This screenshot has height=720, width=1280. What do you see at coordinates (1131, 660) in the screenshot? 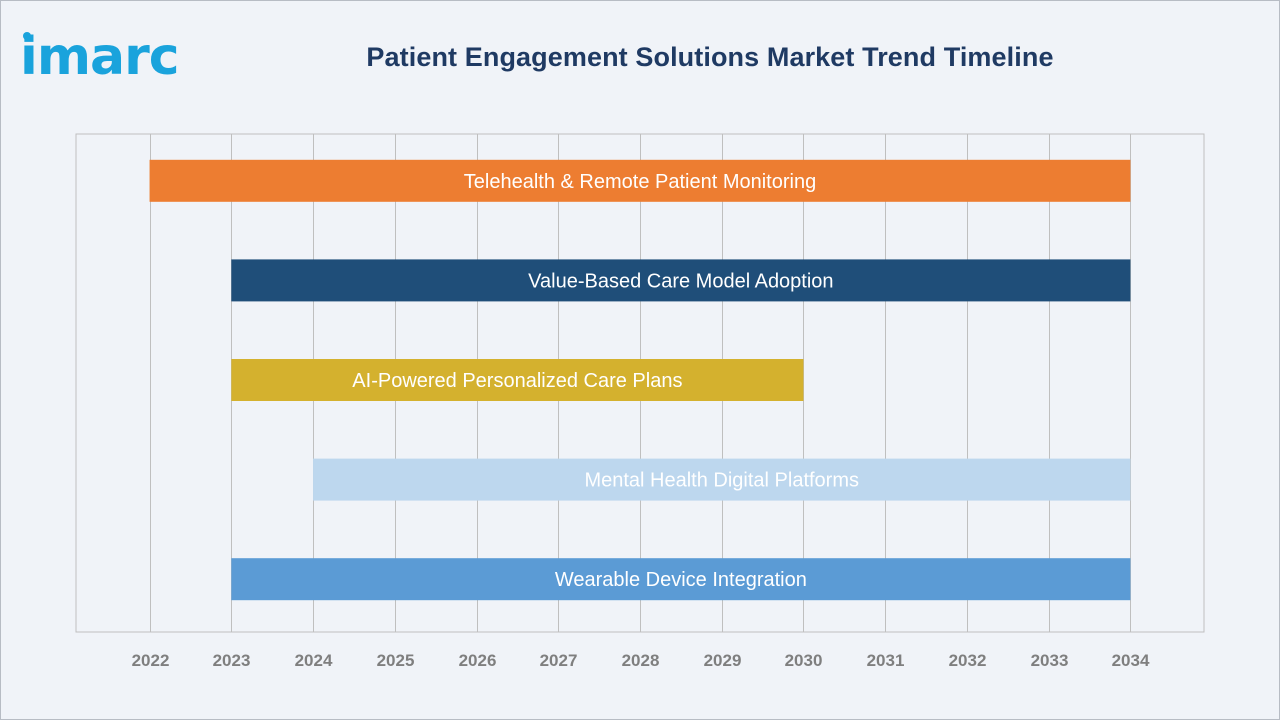
I see `x-tick-label: 2034` at bounding box center [1131, 660].